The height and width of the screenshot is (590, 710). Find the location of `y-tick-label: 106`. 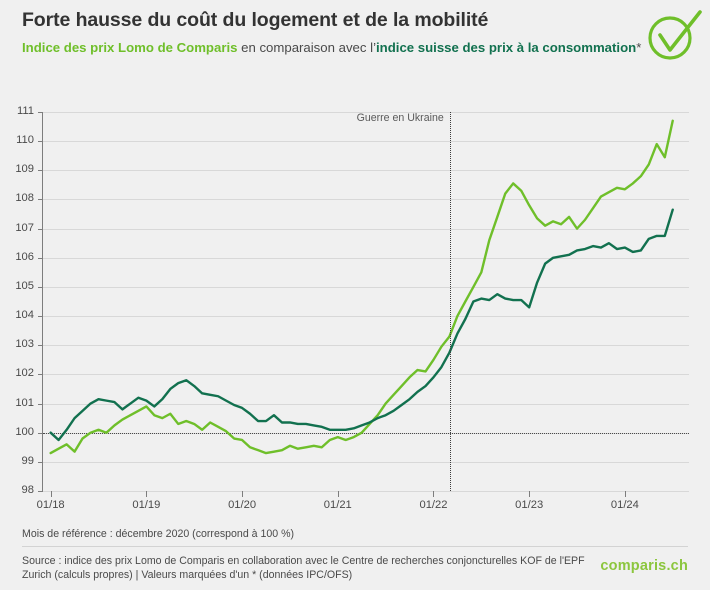

y-tick-label: 106 is located at coordinates (24, 256).